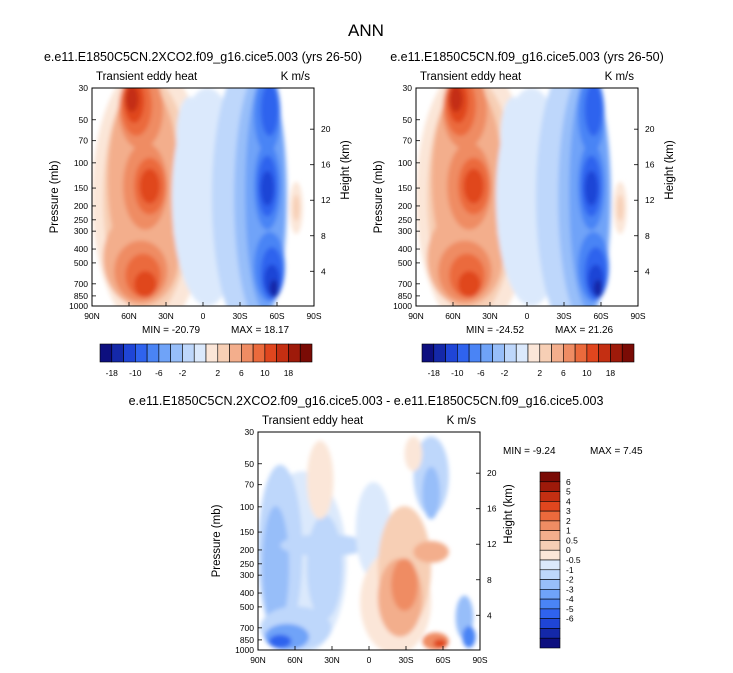 The width and height of the screenshot is (733, 673). What do you see at coordinates (570, 570) in the screenshot?
I see `colorbar-label: -1` at bounding box center [570, 570].